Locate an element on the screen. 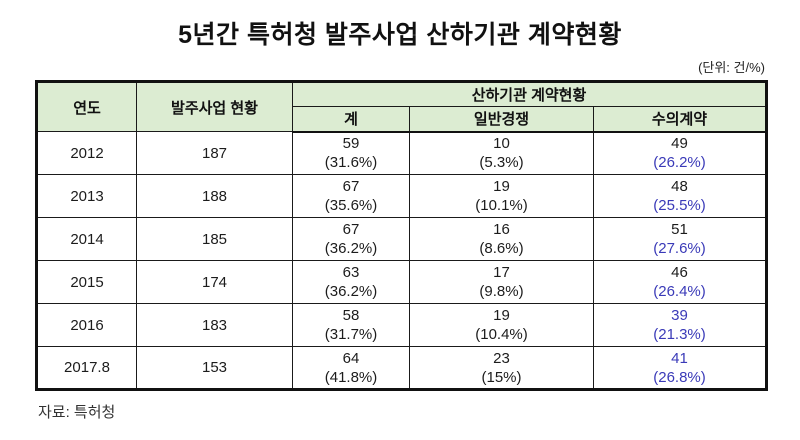 This screenshot has height=440, width=800. cell-total: 63 (36.2%) is located at coordinates (351, 282).